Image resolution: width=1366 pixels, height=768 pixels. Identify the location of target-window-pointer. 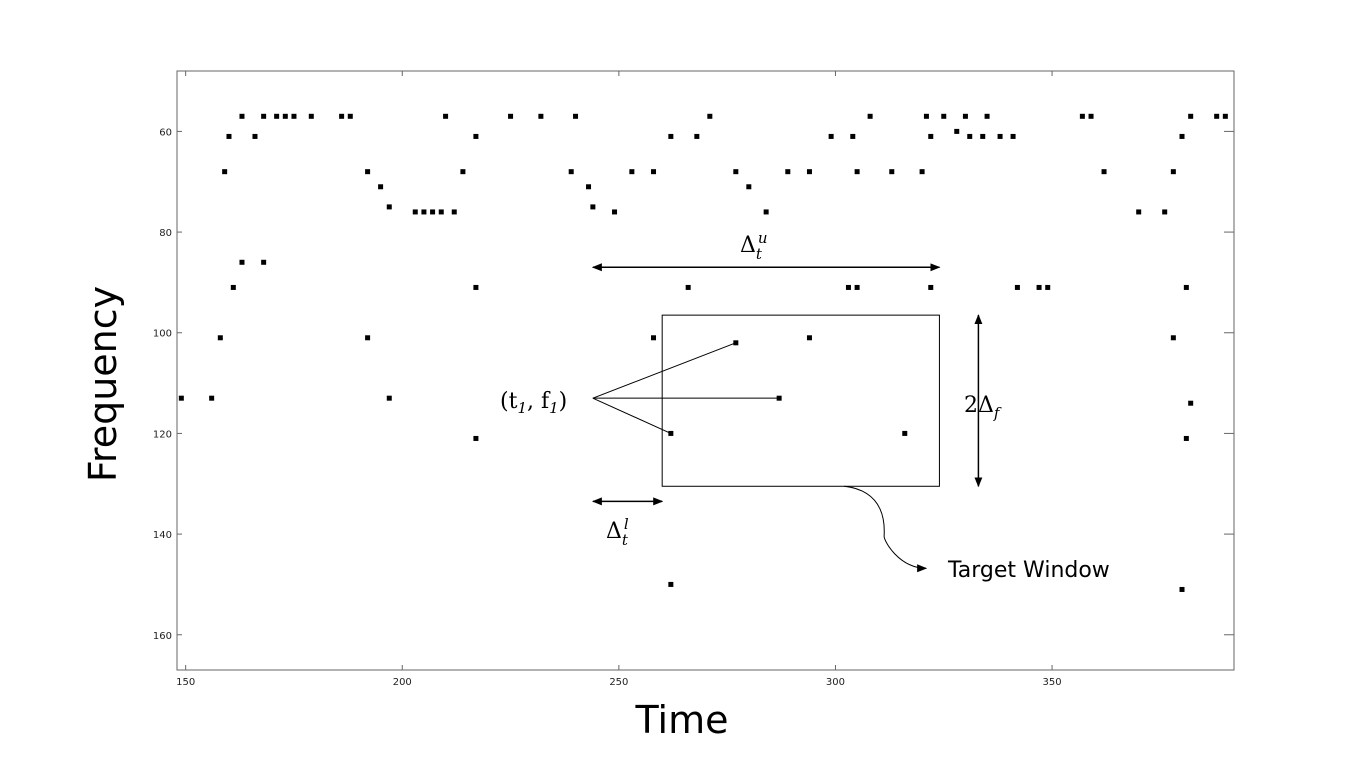
(886, 529).